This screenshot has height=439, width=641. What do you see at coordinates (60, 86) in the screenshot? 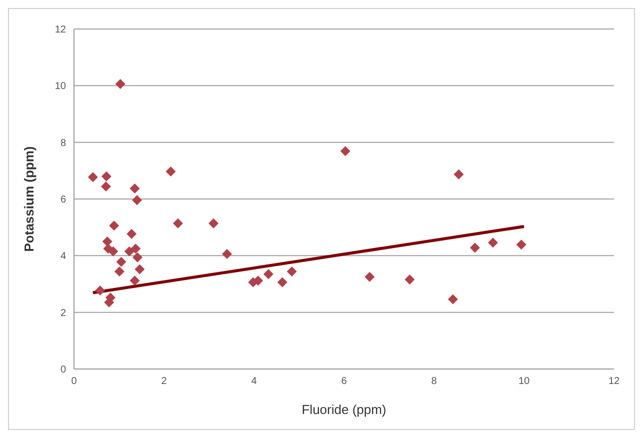
I see `y-tick-label: 10` at bounding box center [60, 86].